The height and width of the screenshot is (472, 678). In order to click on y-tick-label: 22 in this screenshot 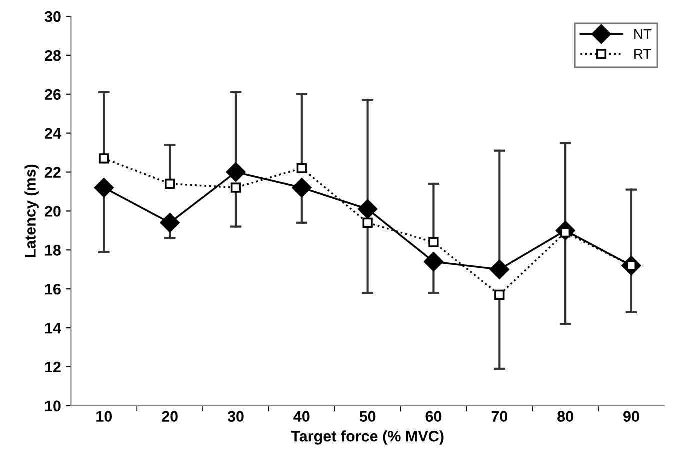, I will do `click(53, 172)`.